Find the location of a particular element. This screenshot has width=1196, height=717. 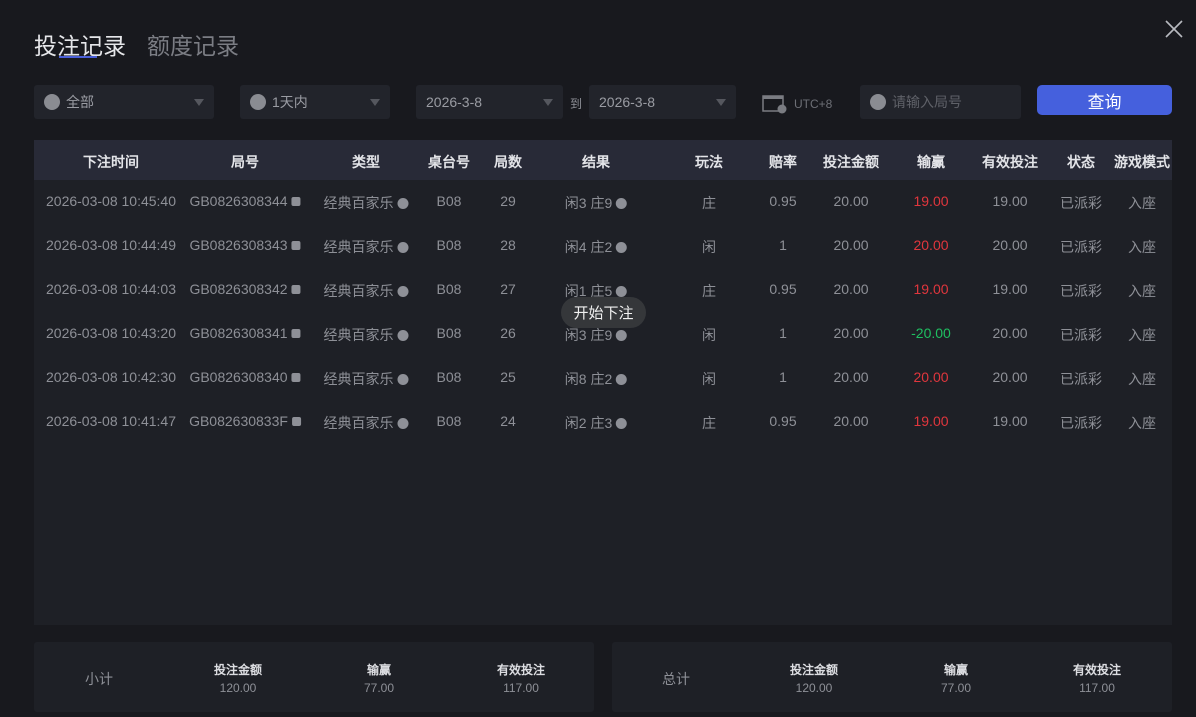

cell-result: 闲2 庄3 is located at coordinates (596, 423).